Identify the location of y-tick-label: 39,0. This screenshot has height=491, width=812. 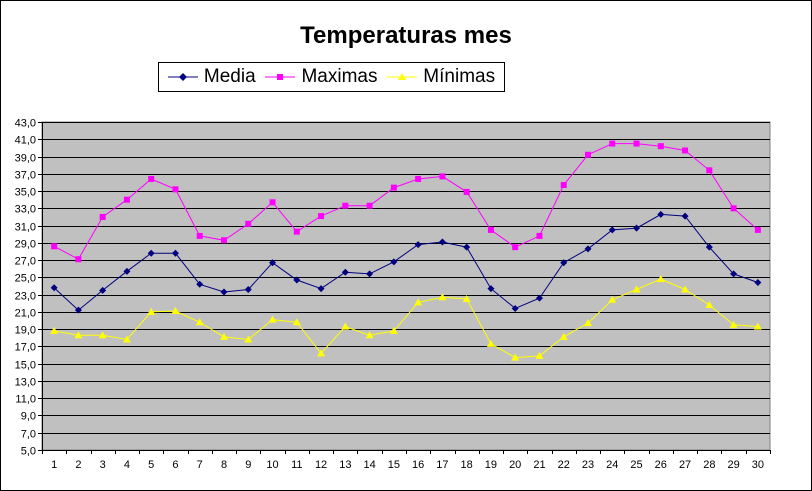
(25, 159).